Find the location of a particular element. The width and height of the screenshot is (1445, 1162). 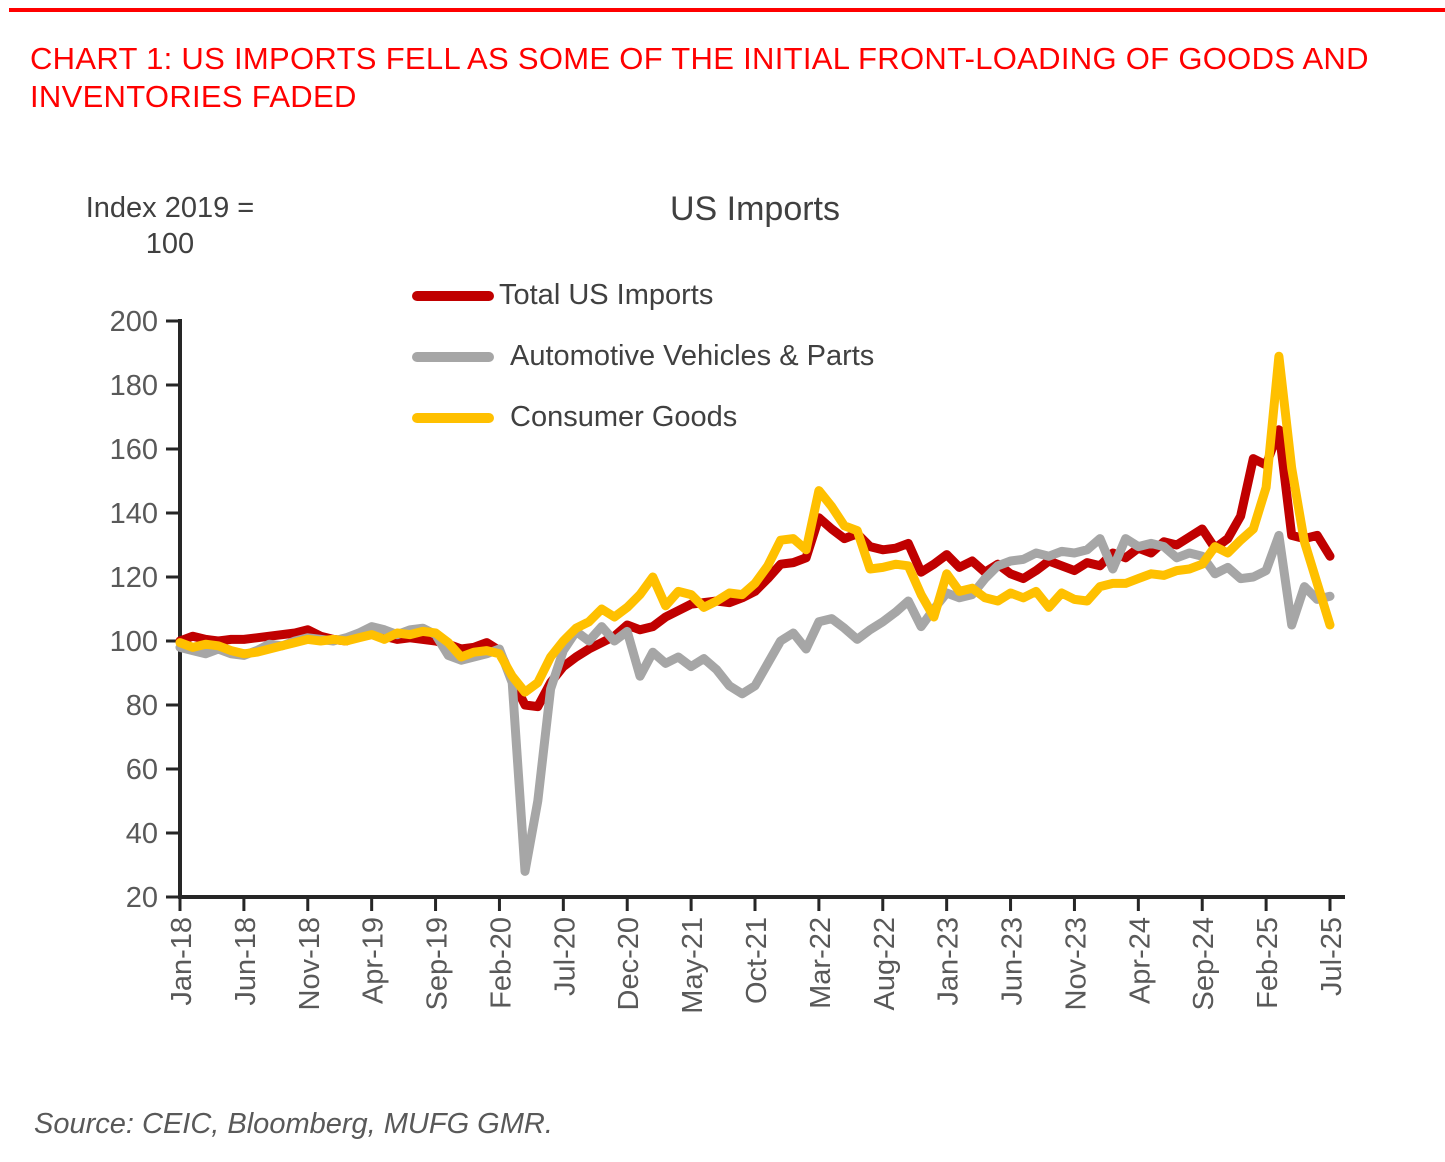

x-tick-label: Jun-18 is located at coordinates (246, 961).